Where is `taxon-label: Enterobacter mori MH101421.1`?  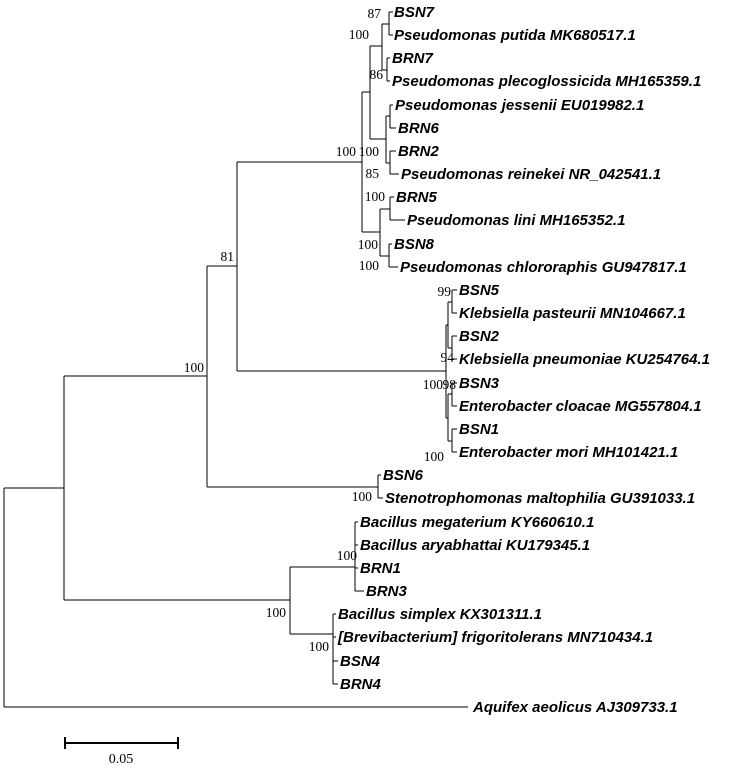
taxon-label: Enterobacter mori MH101421.1 is located at coordinates (568, 452).